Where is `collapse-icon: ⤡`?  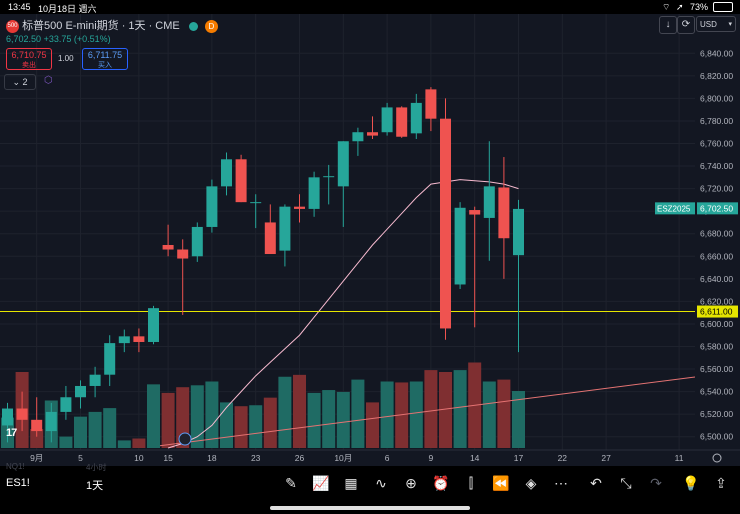
collapse-icon: ⤡ is located at coordinates (626, 483).